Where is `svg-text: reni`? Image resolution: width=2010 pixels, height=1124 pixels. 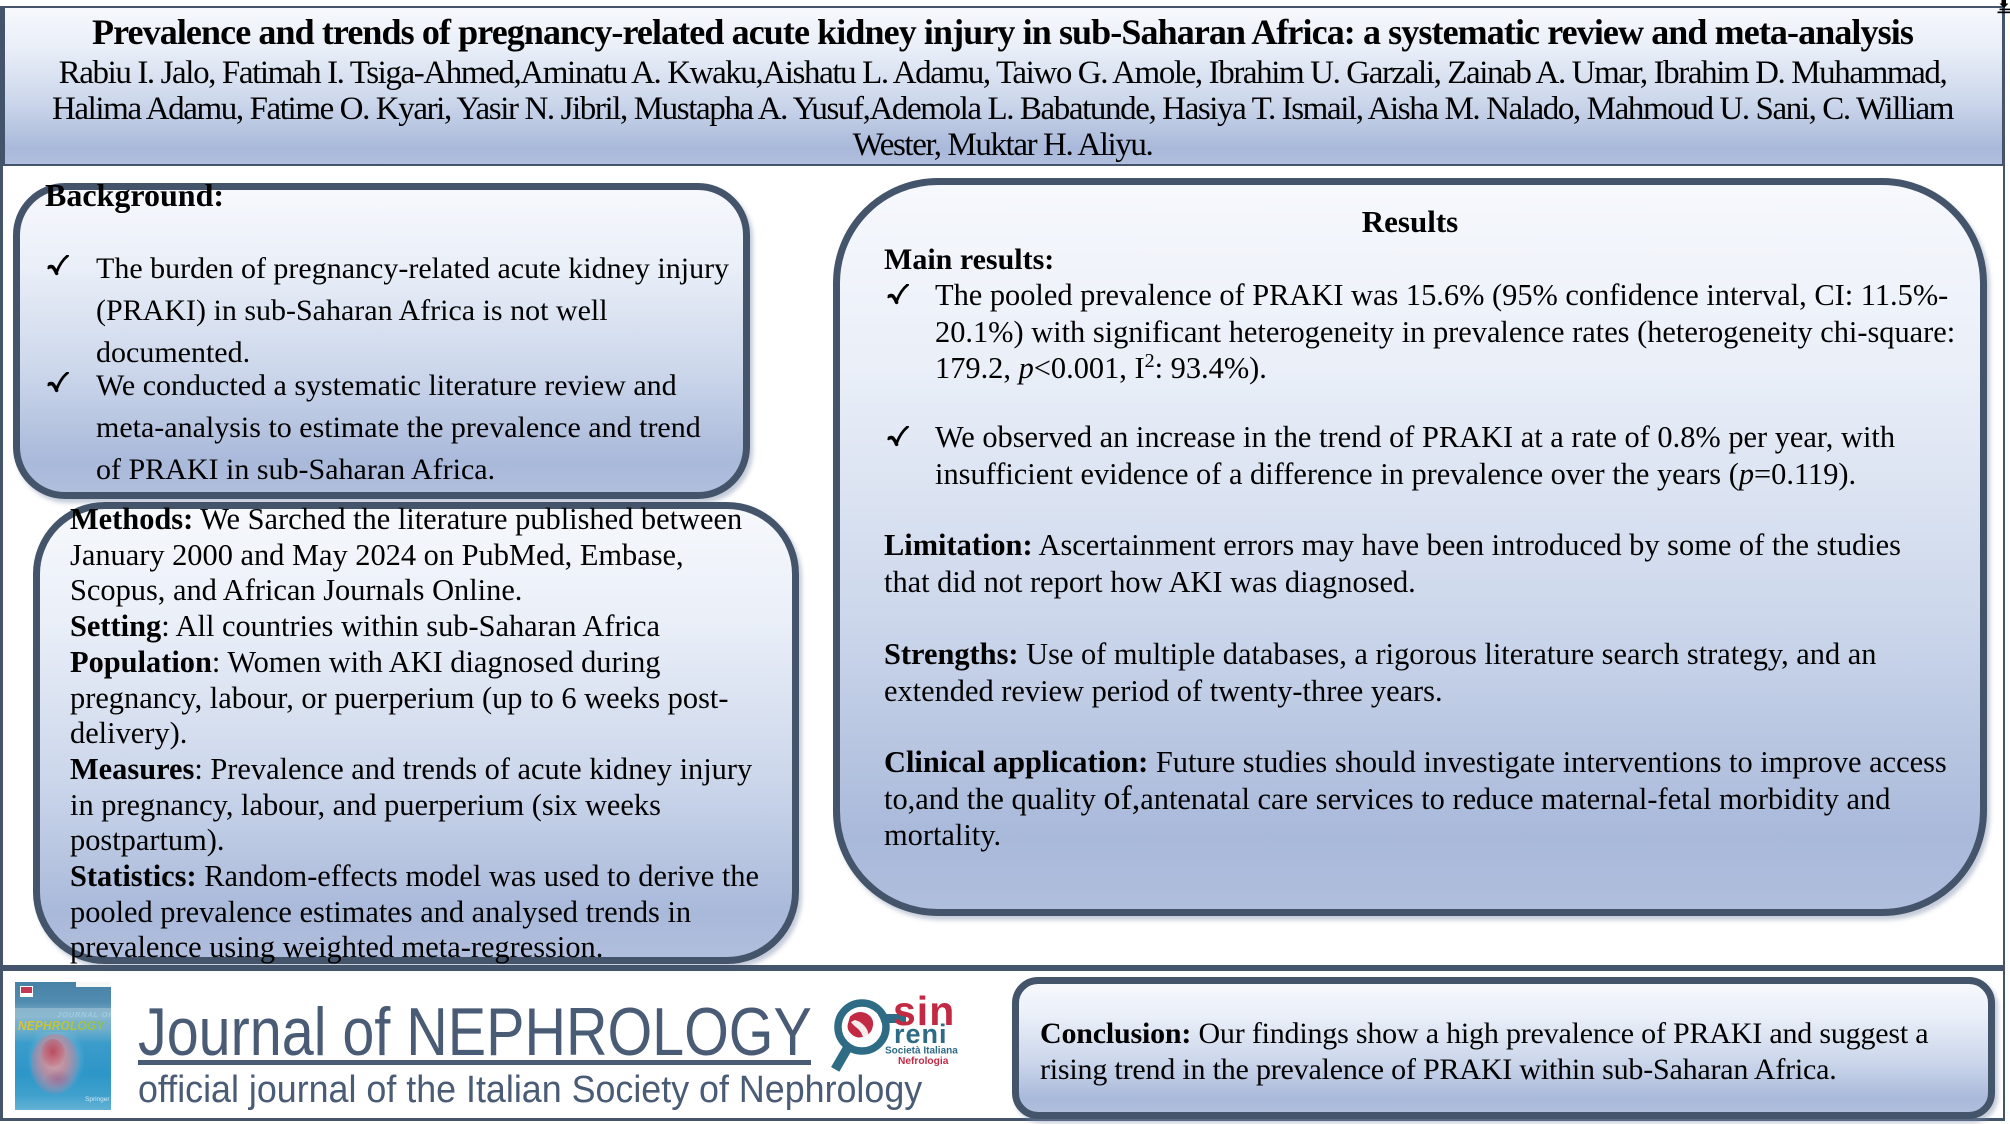 svg-text: reni is located at coordinates (921, 1034).